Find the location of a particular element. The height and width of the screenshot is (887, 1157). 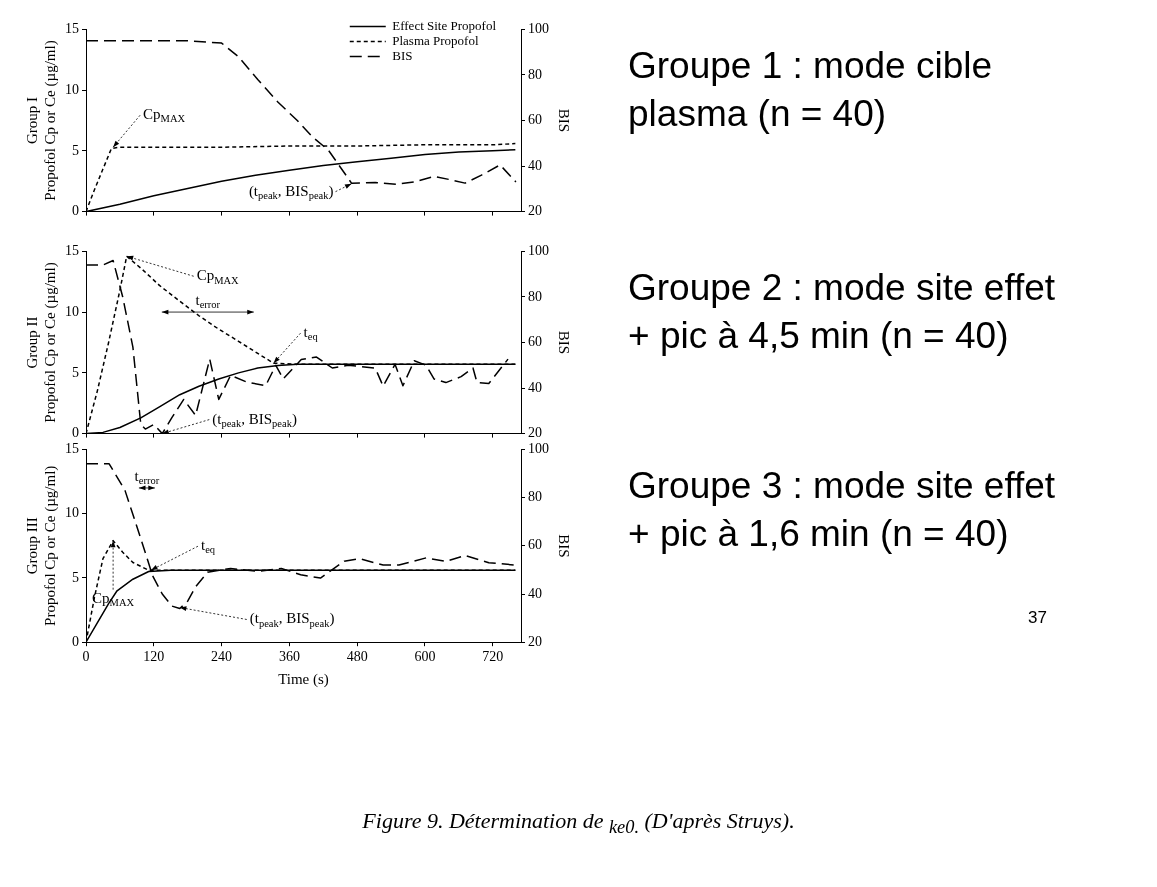

text: Groupe 3 : mode site effet + pic à 1,6 min (n = 40) is located at coordinates (842, 510).